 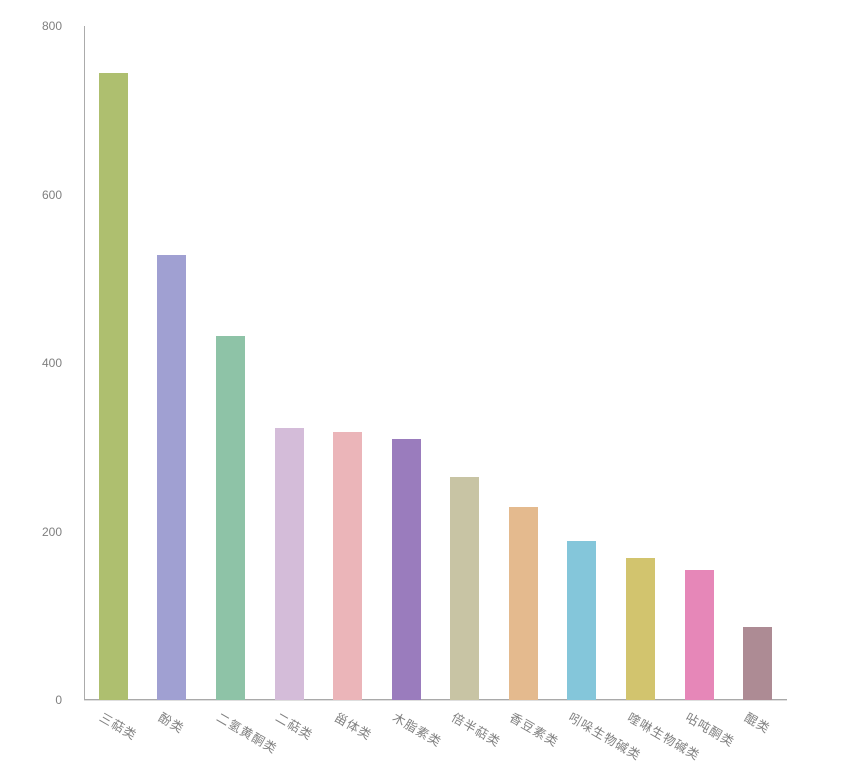 What do you see at coordinates (51, 363) in the screenshot?
I see `y-axis-tick-label: 400` at bounding box center [51, 363].